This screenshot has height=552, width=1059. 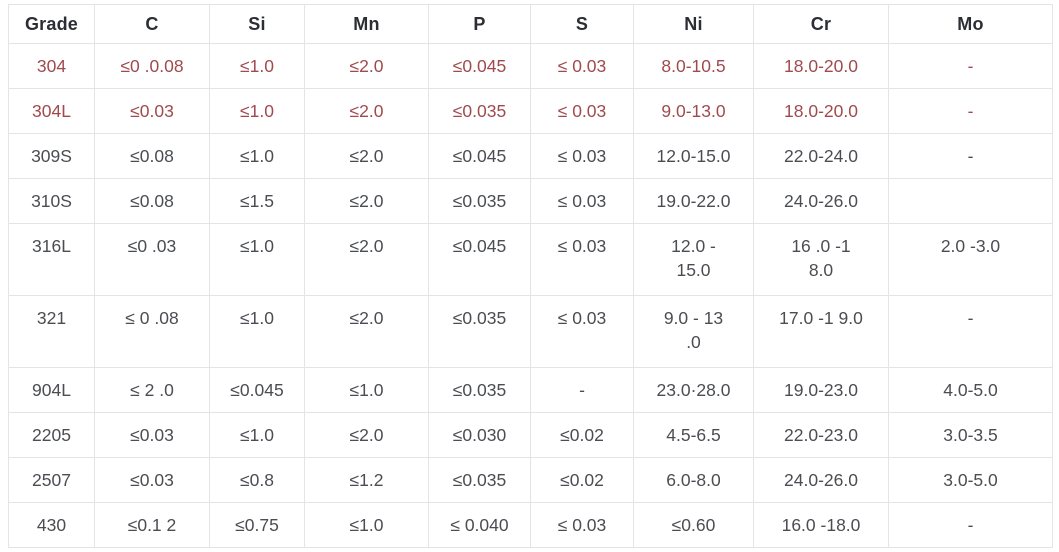 I want to click on column-header-mn: Mn, so click(x=366, y=24).